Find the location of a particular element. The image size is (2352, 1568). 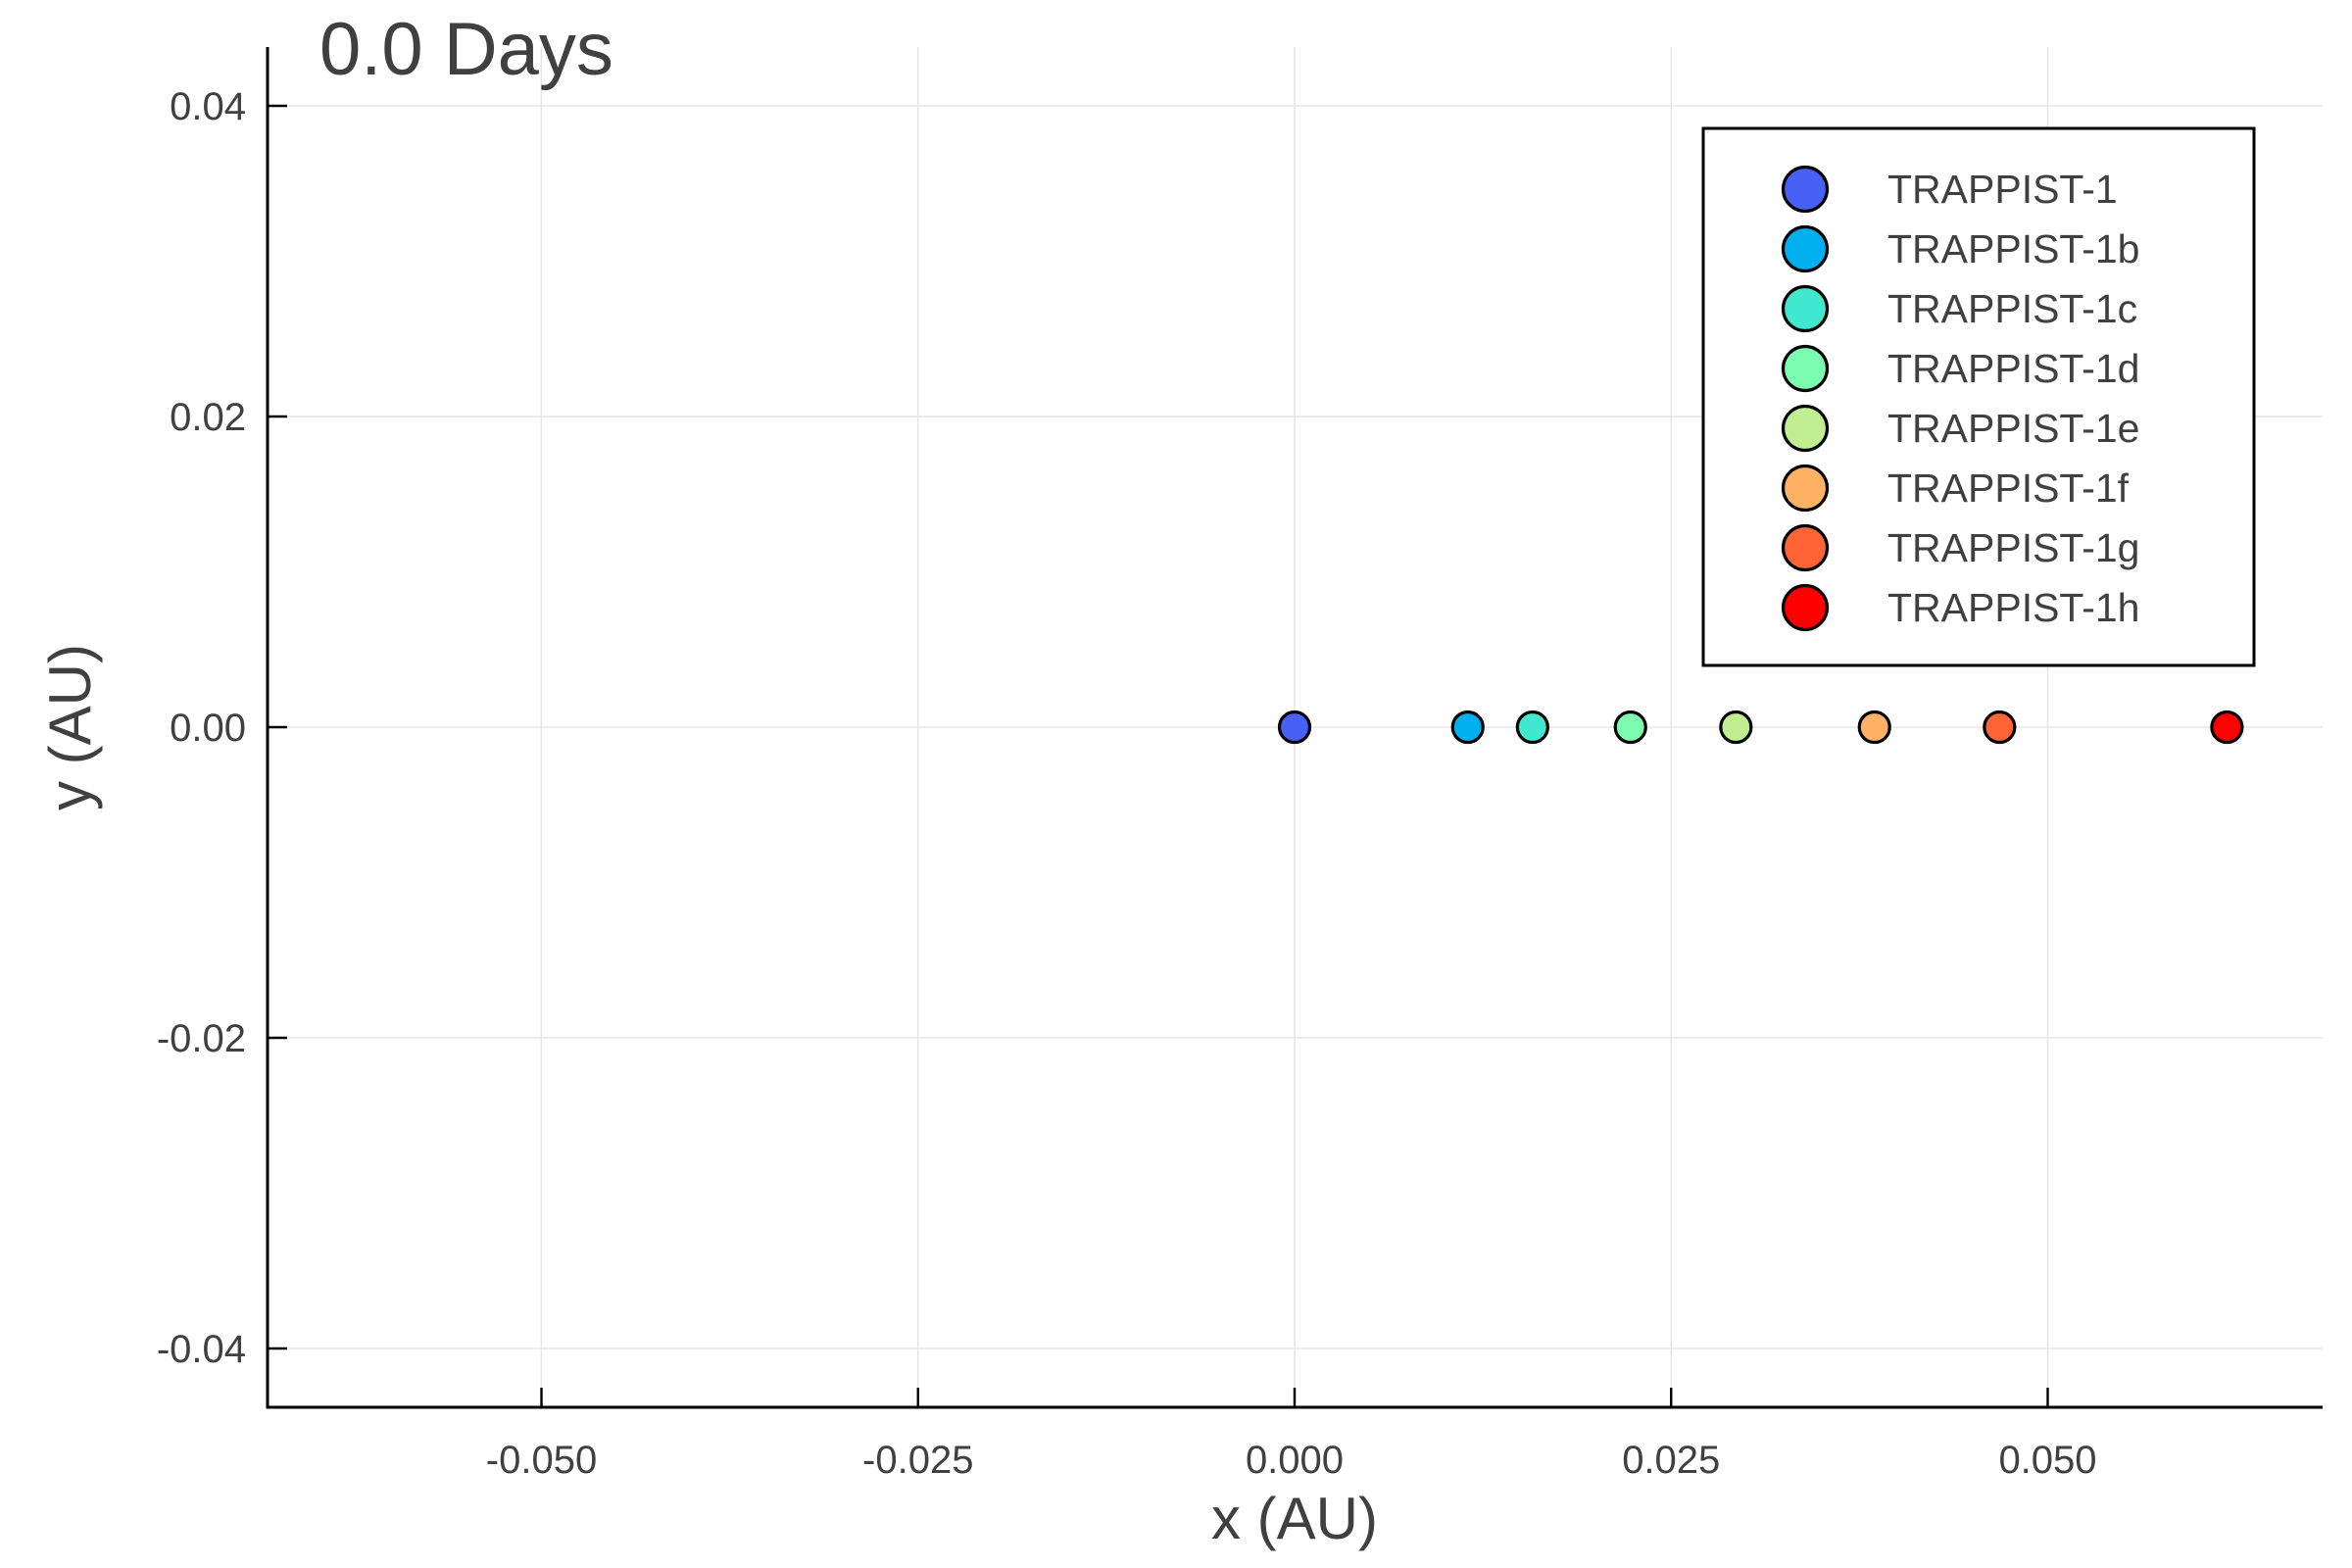

legend-box is located at coordinates (1978, 396).